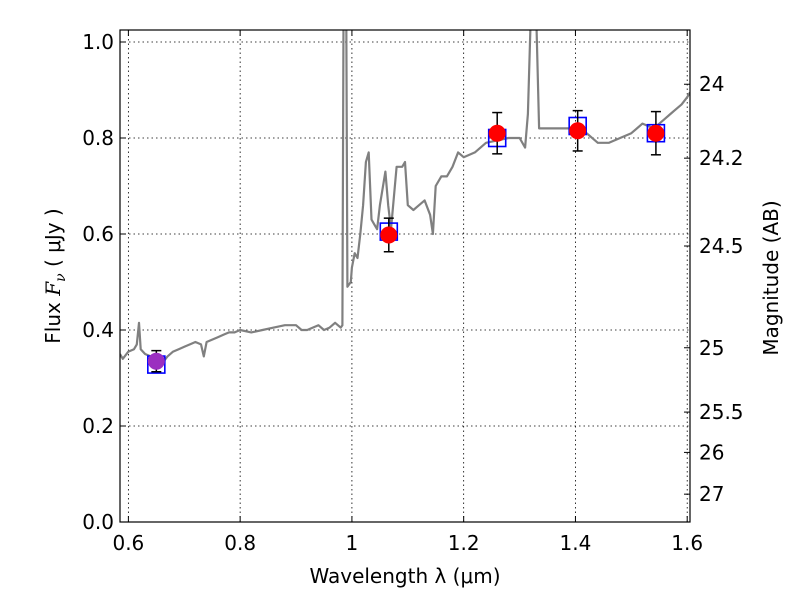 The image size is (800, 600). Describe the element at coordinates (404, 576) in the screenshot. I see `x-axis-label: Wavelength λ (μm)` at that location.